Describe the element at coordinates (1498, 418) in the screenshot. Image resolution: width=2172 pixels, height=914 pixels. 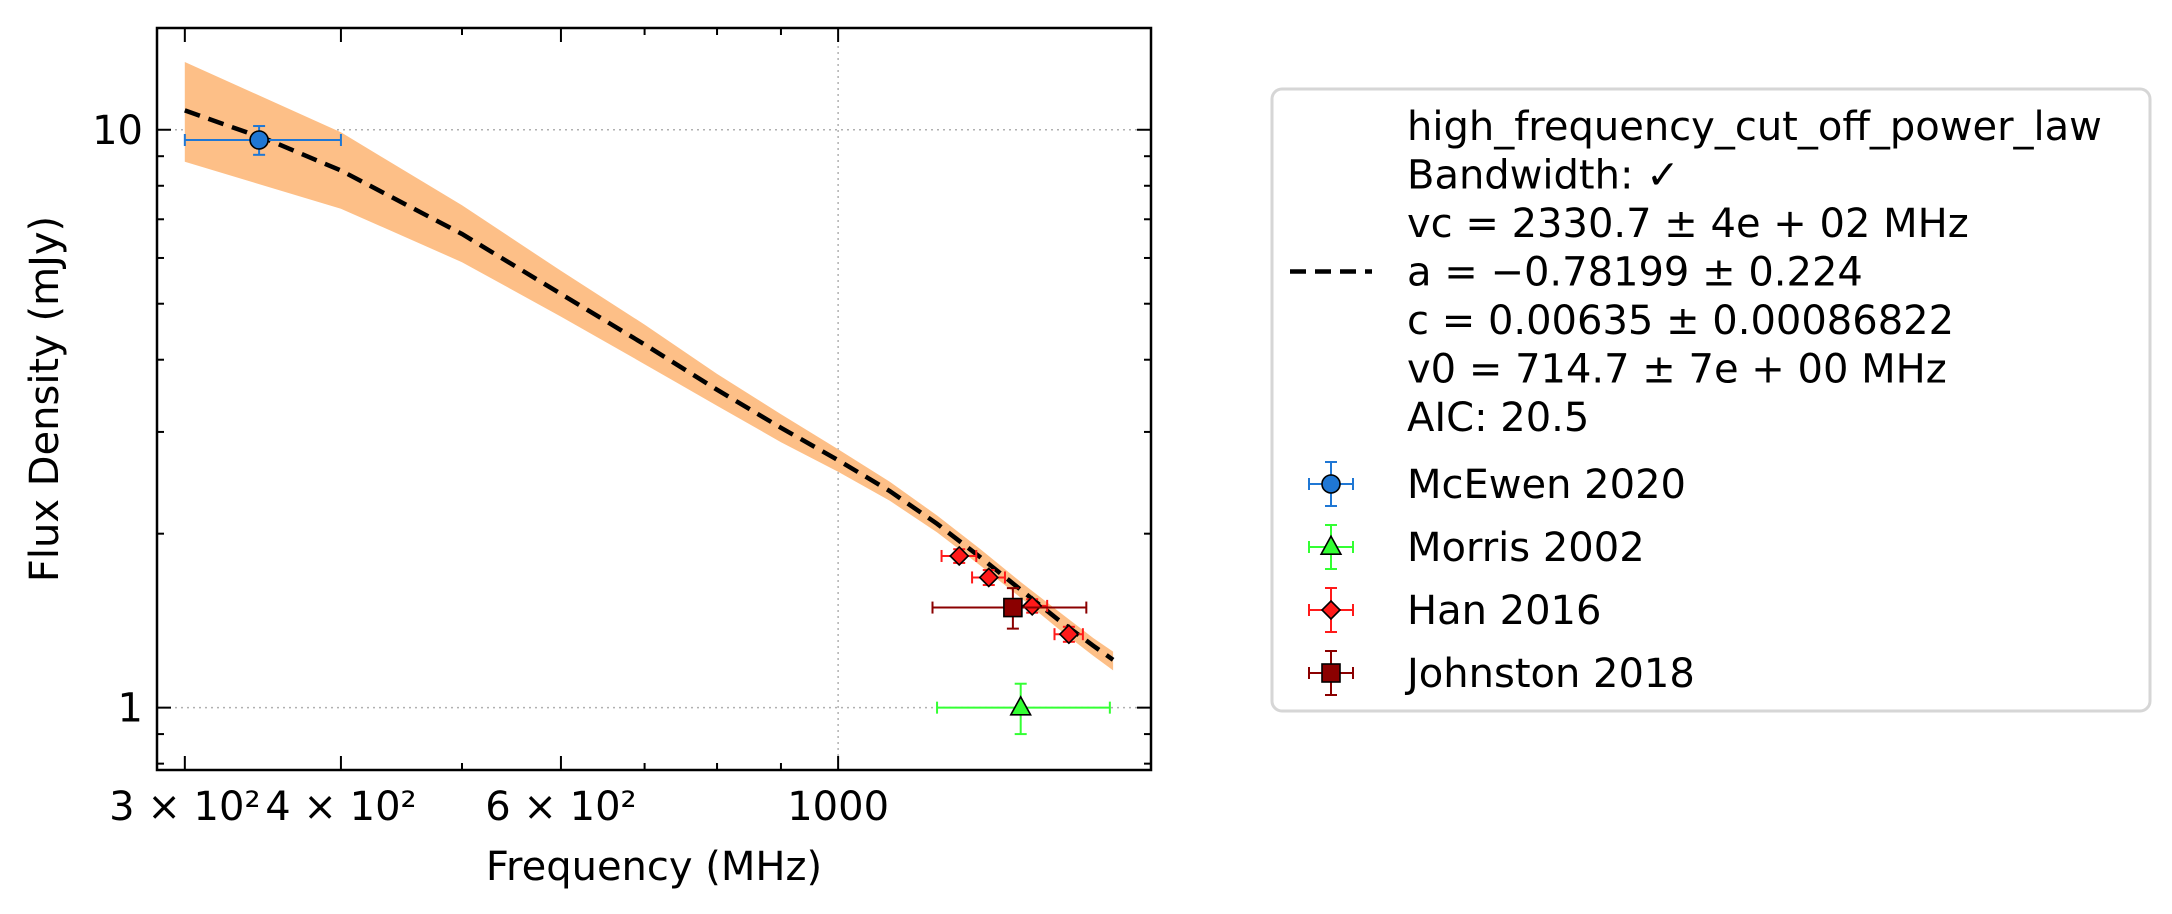
I see `legend-fit-line: AIC: 20.5` at that location.